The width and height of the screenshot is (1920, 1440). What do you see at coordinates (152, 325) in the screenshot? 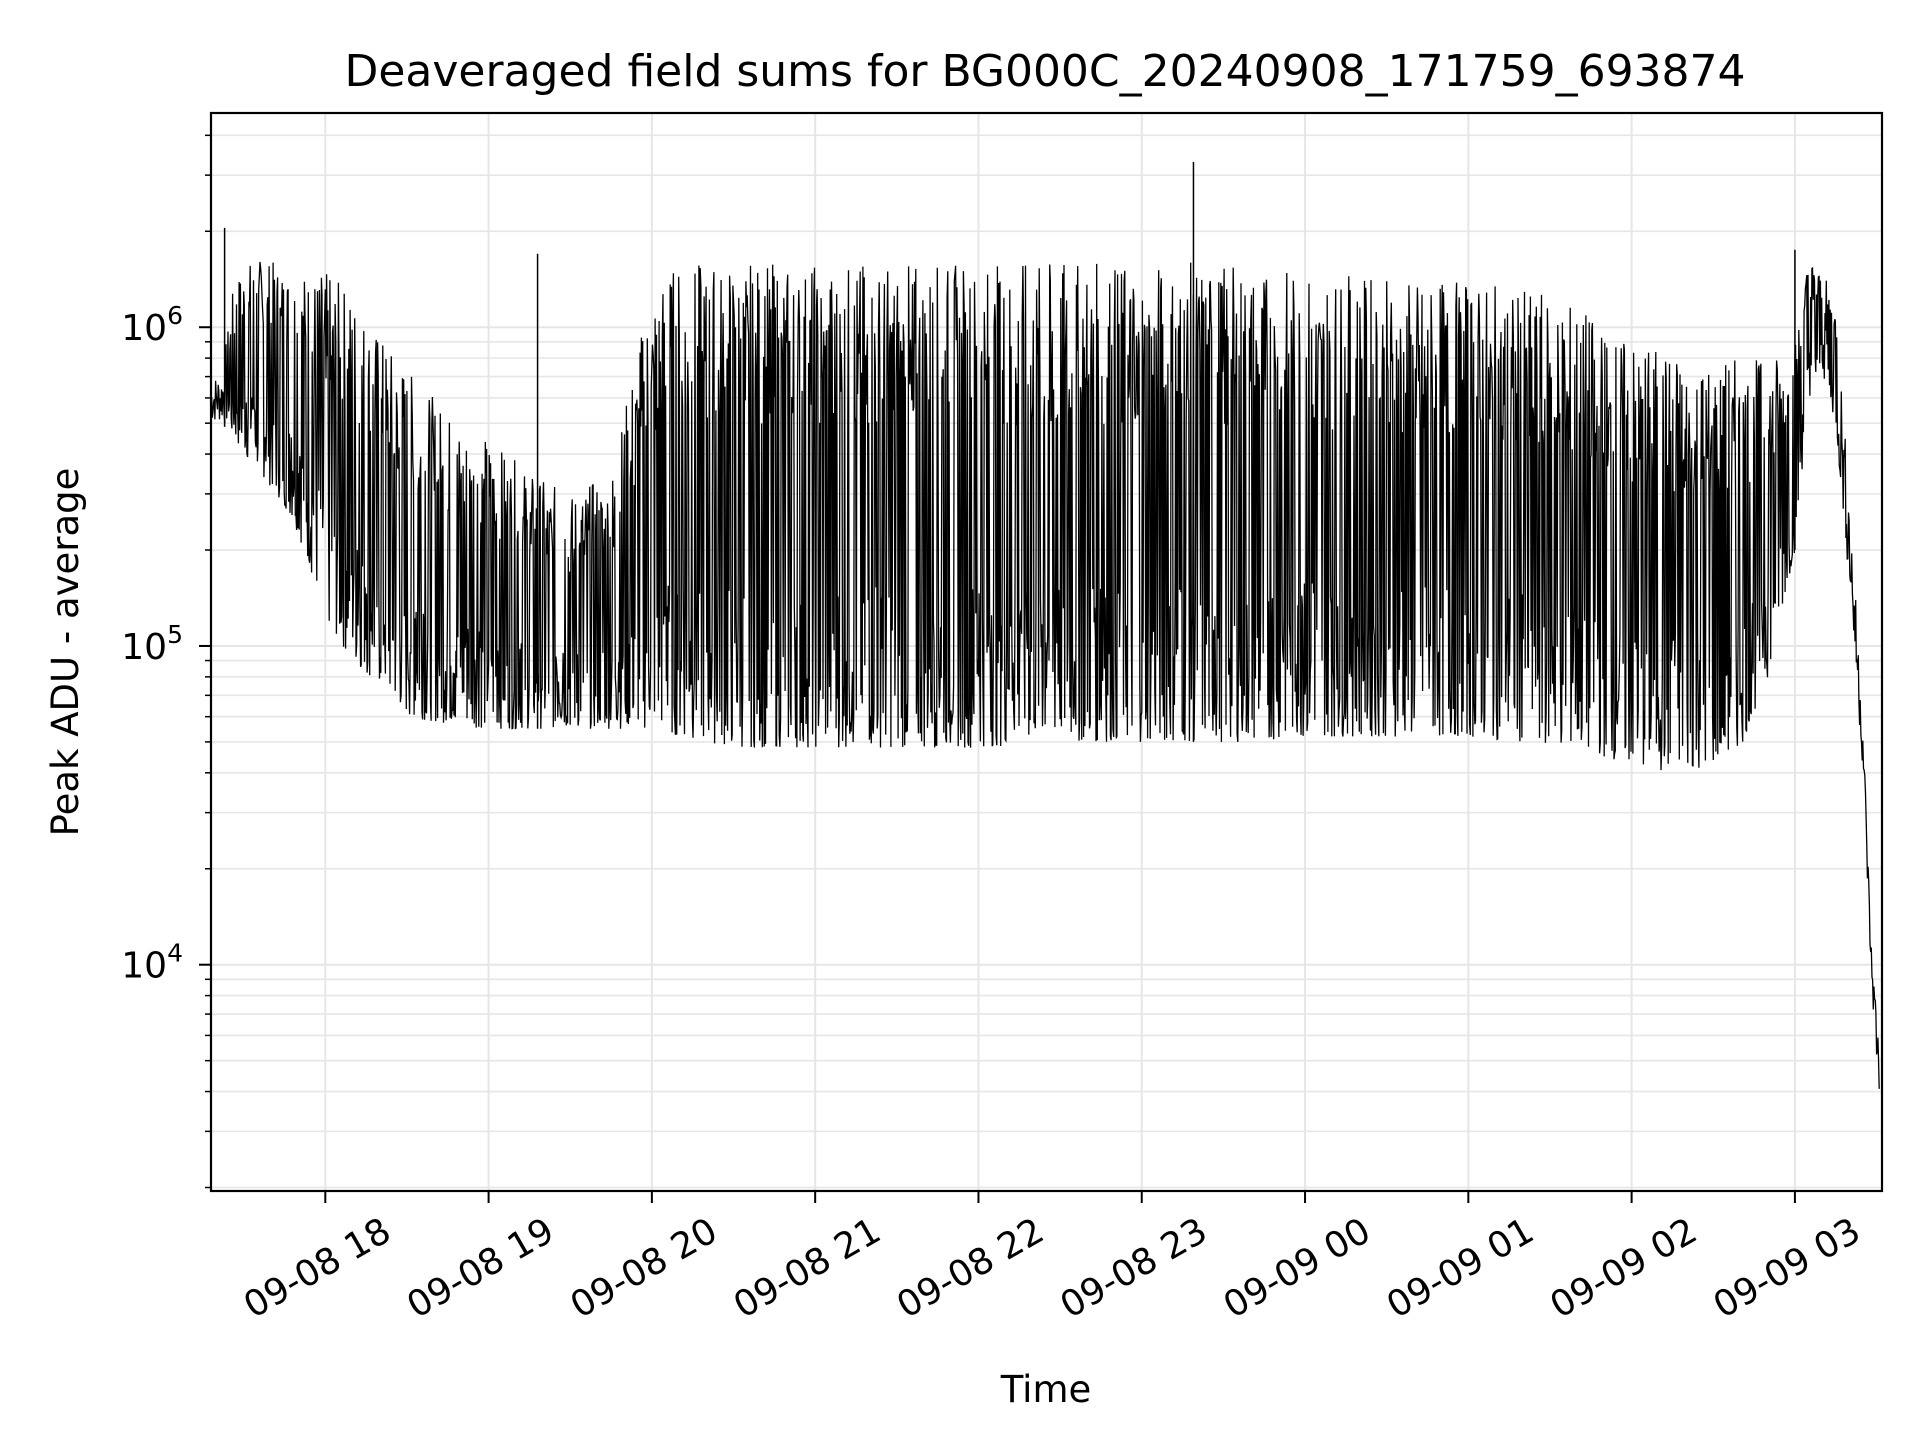
I see `y-tick-label: 10⁶` at bounding box center [152, 325].